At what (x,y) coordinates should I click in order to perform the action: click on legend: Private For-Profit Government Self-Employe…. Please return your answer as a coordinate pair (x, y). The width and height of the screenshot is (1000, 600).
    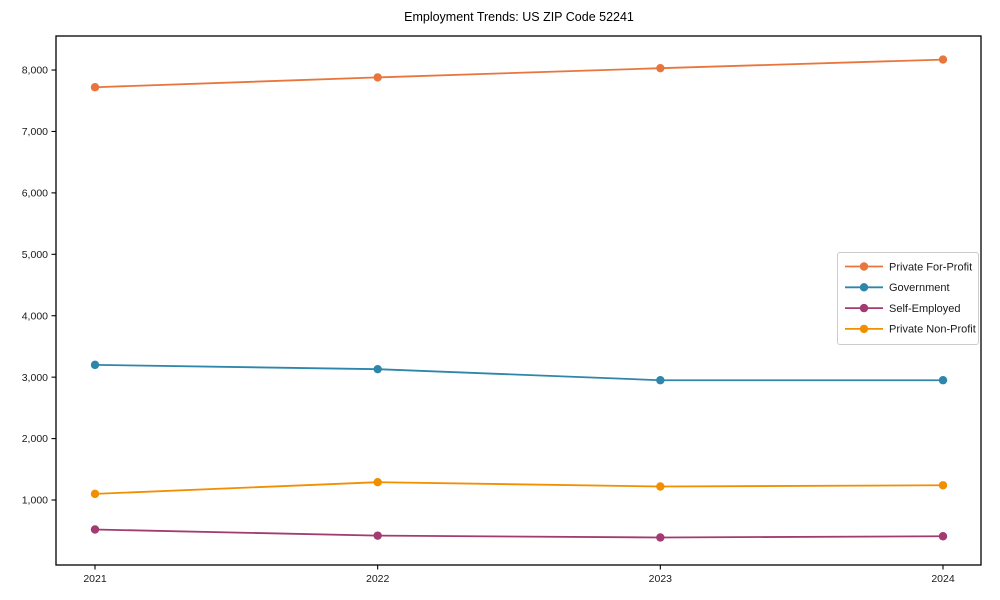
    Looking at the image, I should click on (908, 298).